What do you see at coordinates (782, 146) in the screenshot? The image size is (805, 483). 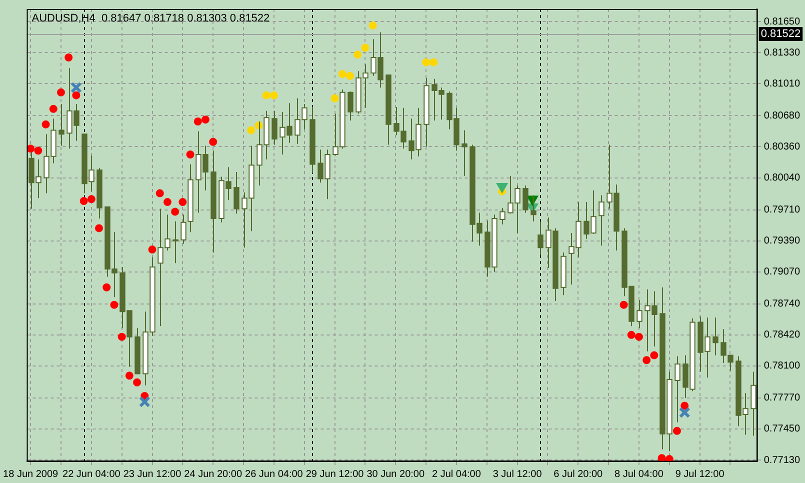 I see `y-tick-label: 0.80360` at bounding box center [782, 146].